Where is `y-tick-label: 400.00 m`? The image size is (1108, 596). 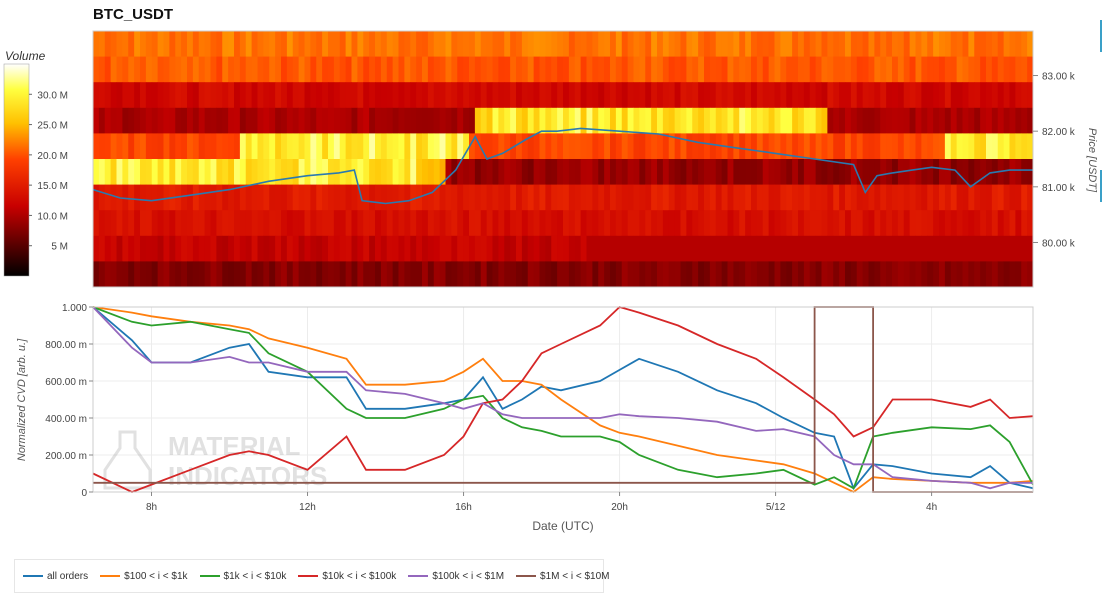
y-tick-label: 400.00 m is located at coordinates (66, 419).